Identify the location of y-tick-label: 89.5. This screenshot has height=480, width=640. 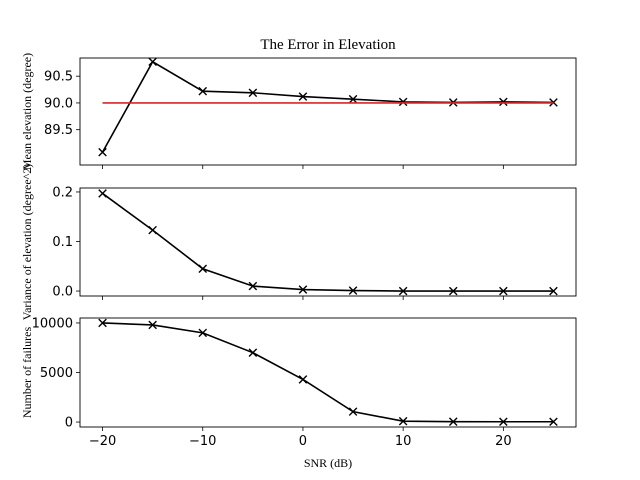
(58, 130).